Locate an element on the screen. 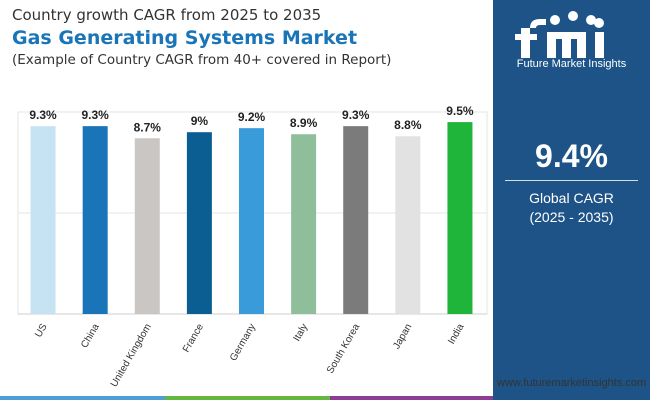  bar-united-kingdom is located at coordinates (147, 226).